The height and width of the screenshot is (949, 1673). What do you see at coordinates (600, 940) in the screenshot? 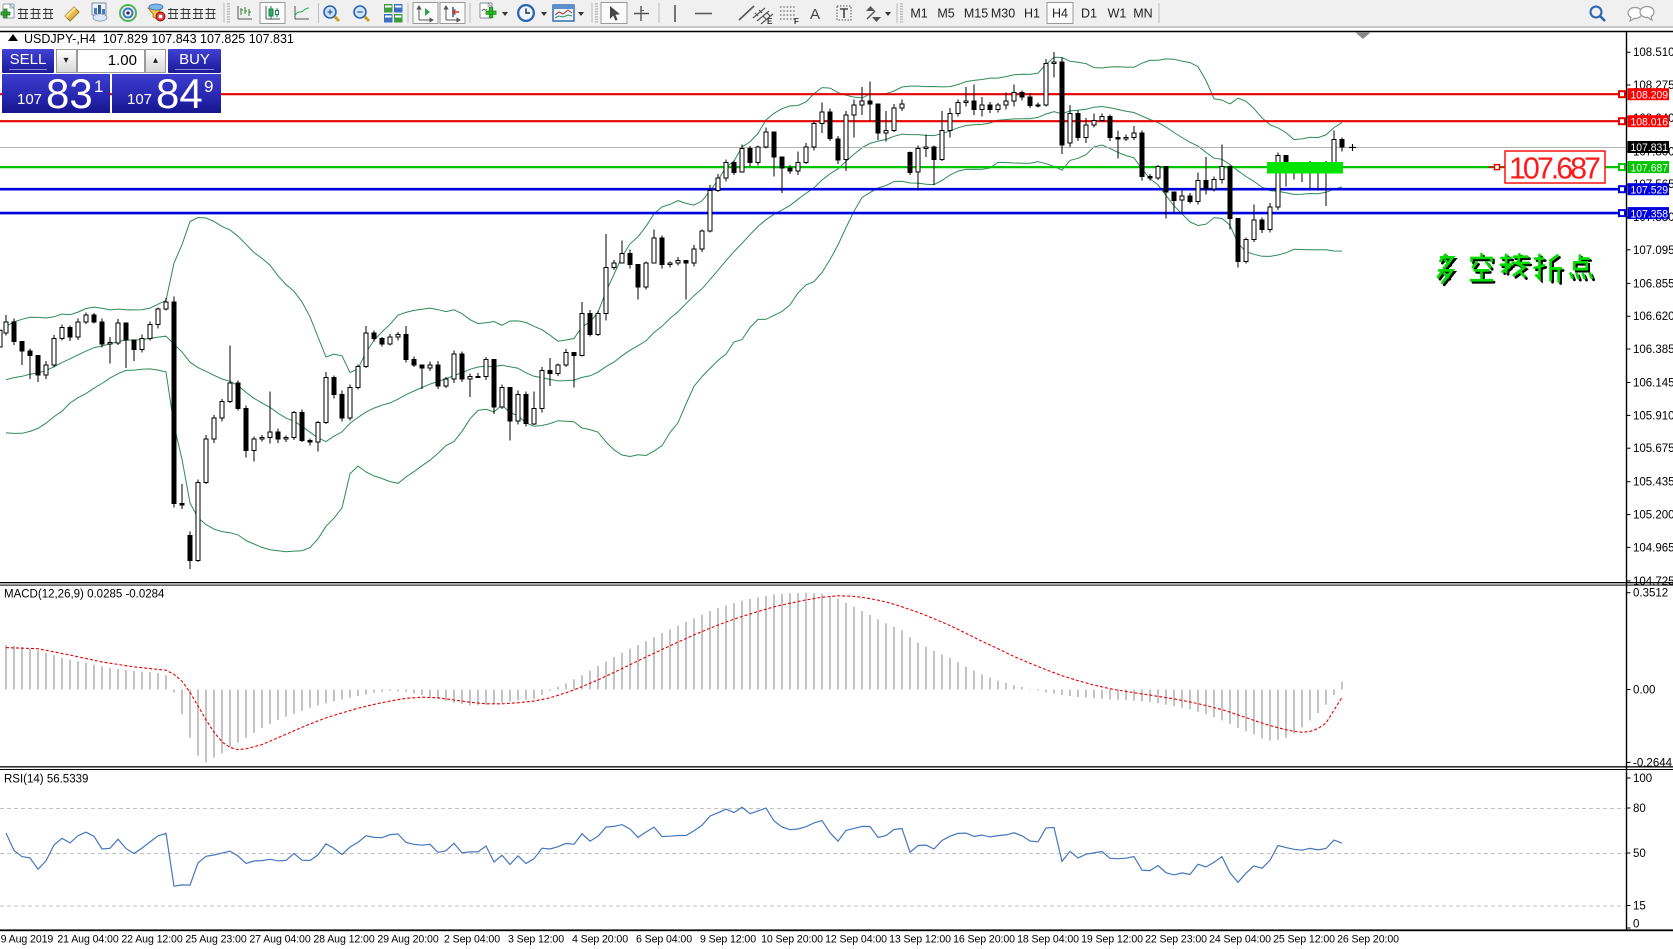
I see `svg-text: 4 Sep 20:00` at bounding box center [600, 940].